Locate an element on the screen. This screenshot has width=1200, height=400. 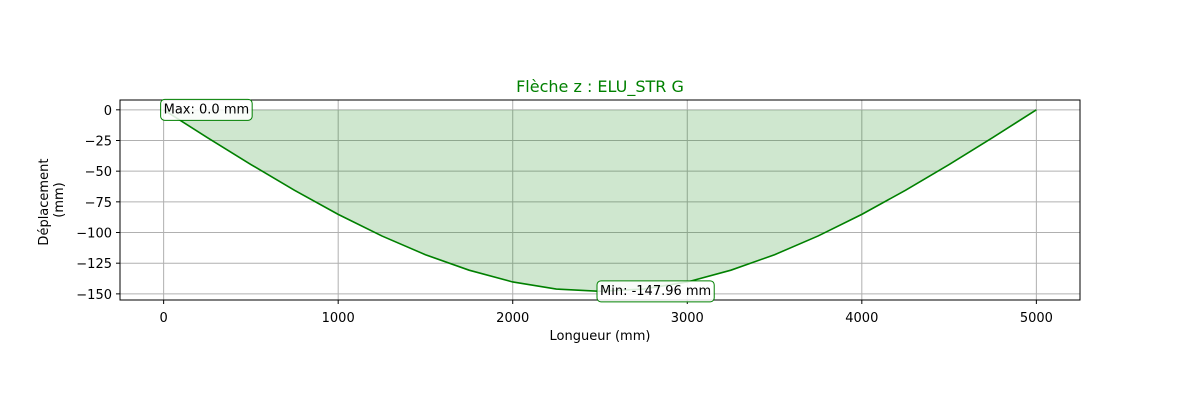
min-annotation: Min: -147.96 mm is located at coordinates (655, 291).